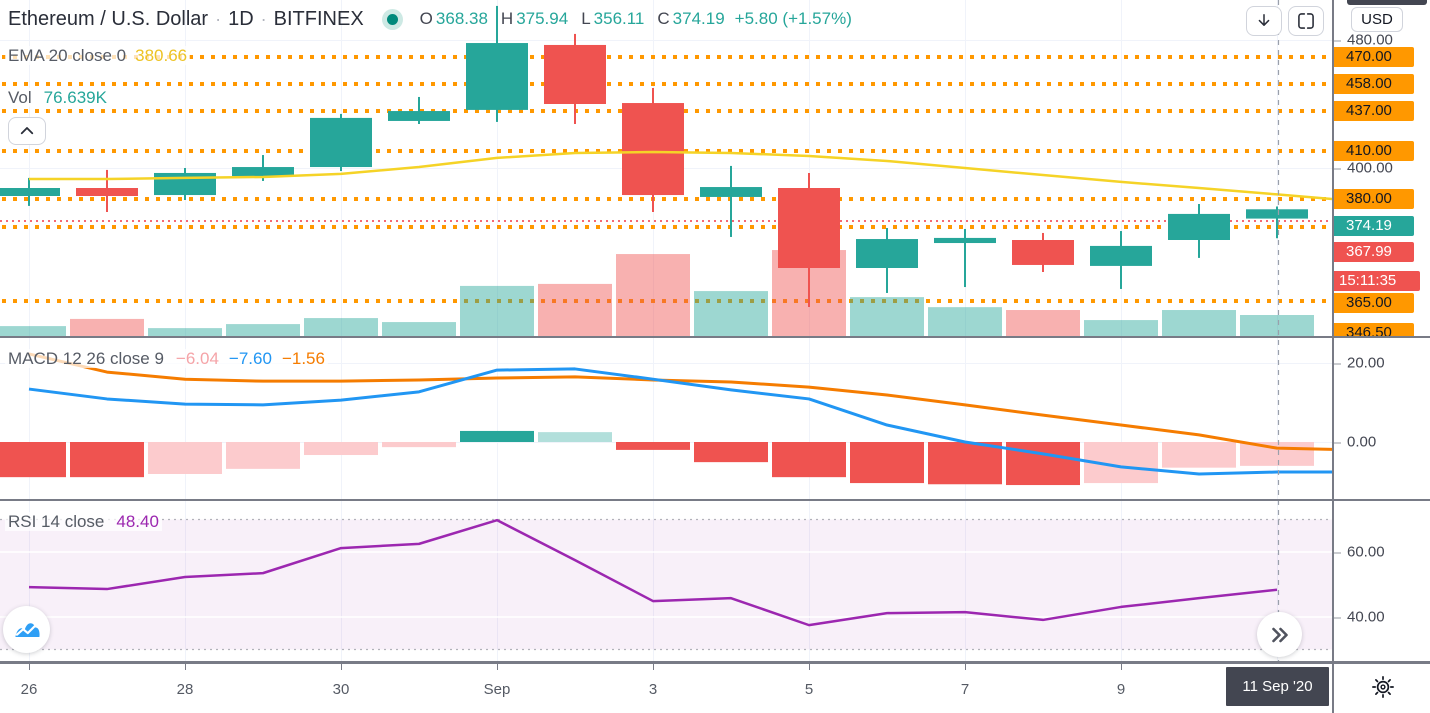 This screenshot has height=713, width=1430. Describe the element at coordinates (1374, 330) in the screenshot. I see `price-level-badge: 346.50` at that location.